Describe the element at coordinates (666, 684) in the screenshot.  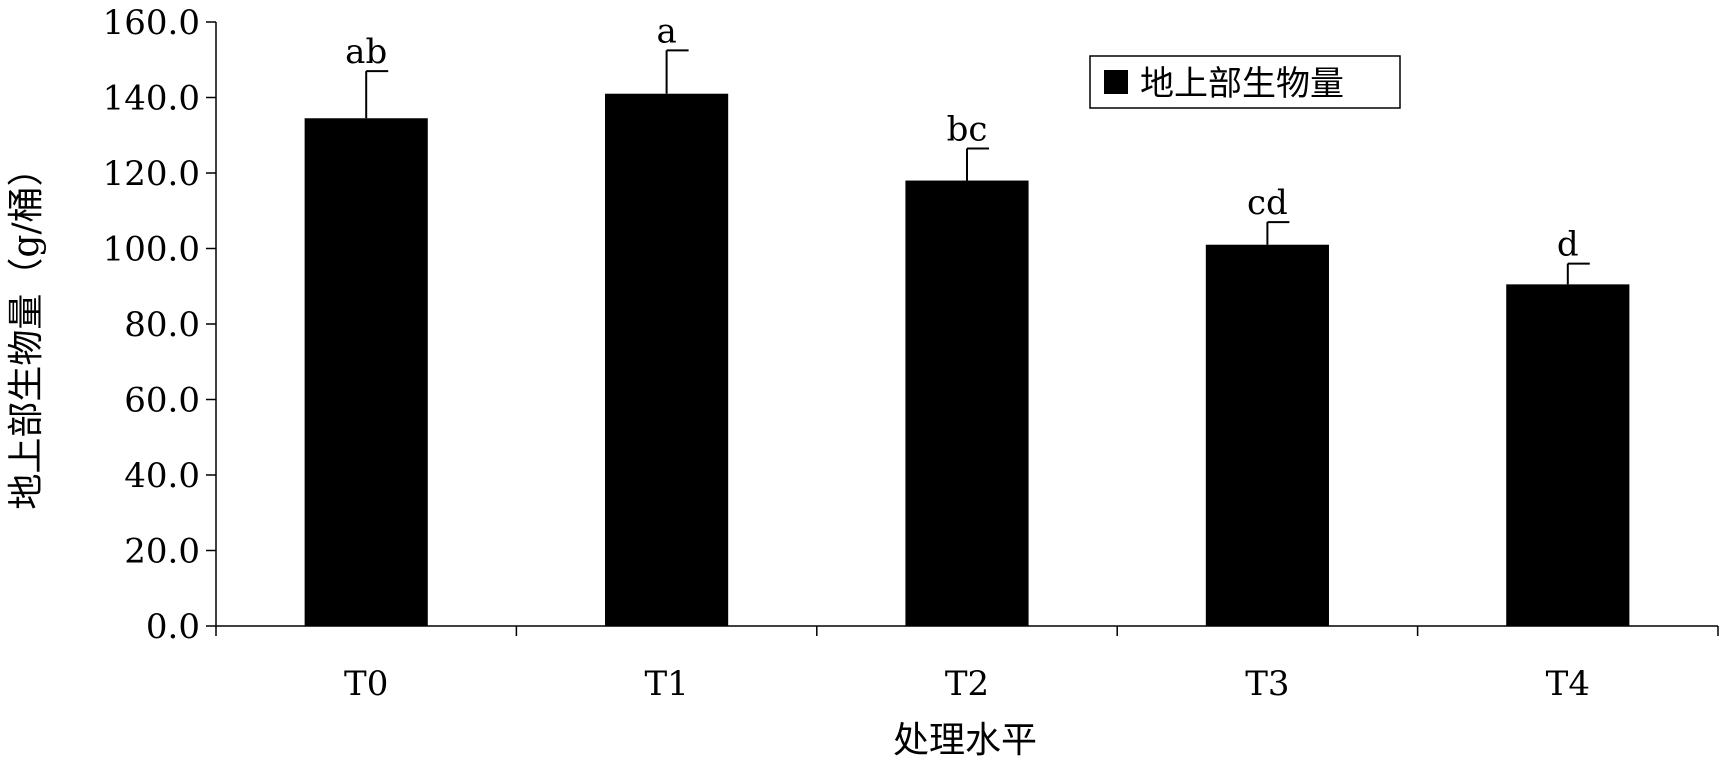
I see `x-tick-label: T1` at that location.